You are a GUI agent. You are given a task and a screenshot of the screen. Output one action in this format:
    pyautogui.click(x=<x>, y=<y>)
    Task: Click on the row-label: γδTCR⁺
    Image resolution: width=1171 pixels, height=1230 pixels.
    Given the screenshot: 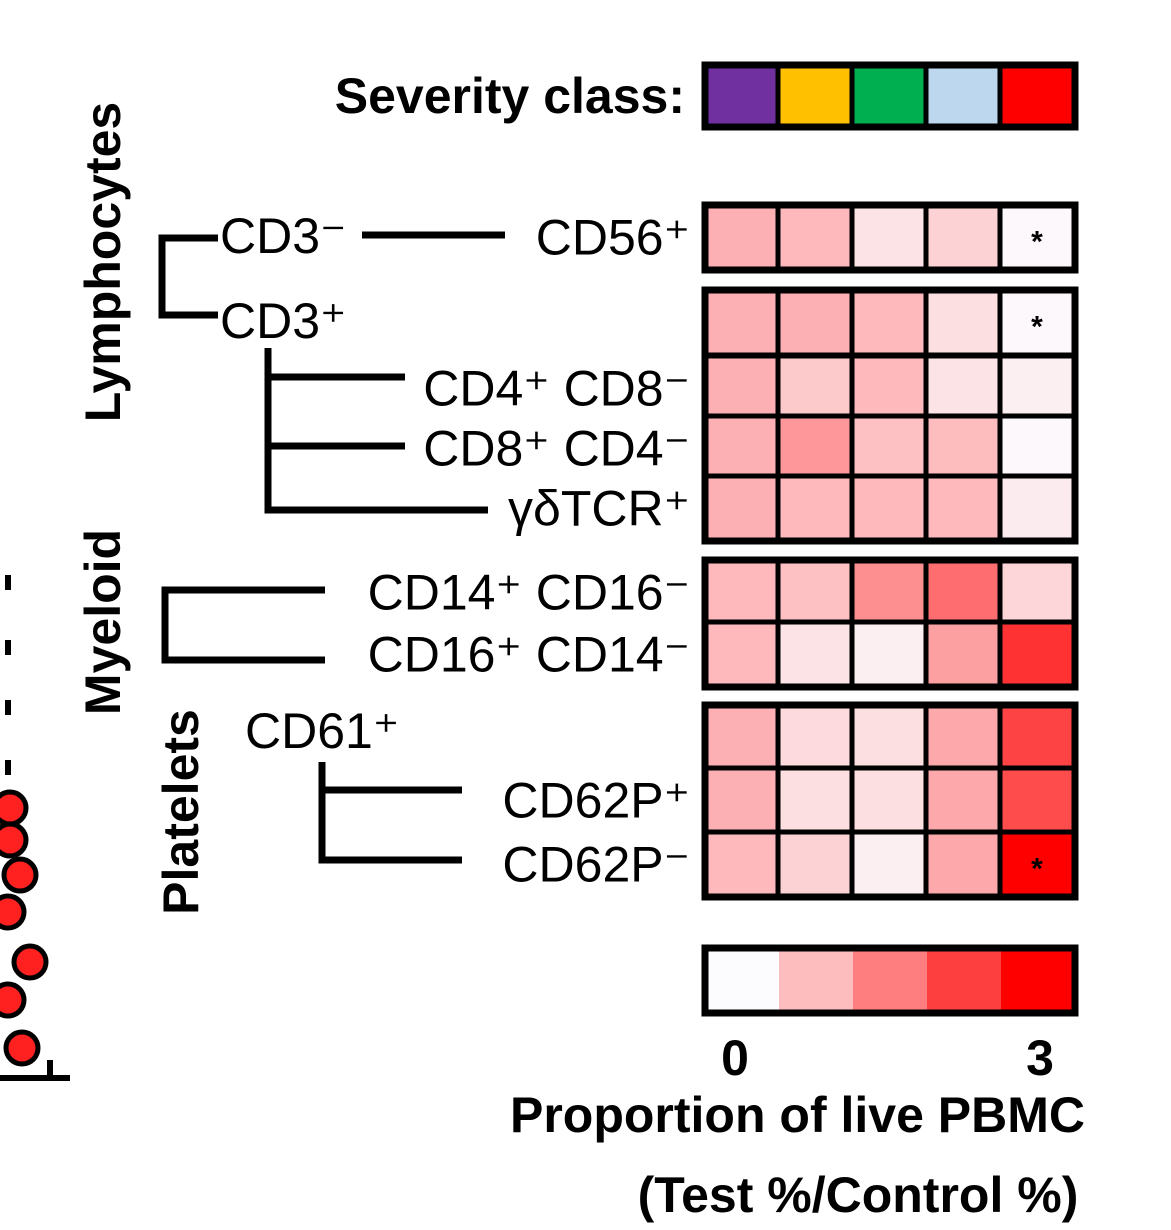 What is the action you would take?
    pyautogui.click(x=599, y=509)
    